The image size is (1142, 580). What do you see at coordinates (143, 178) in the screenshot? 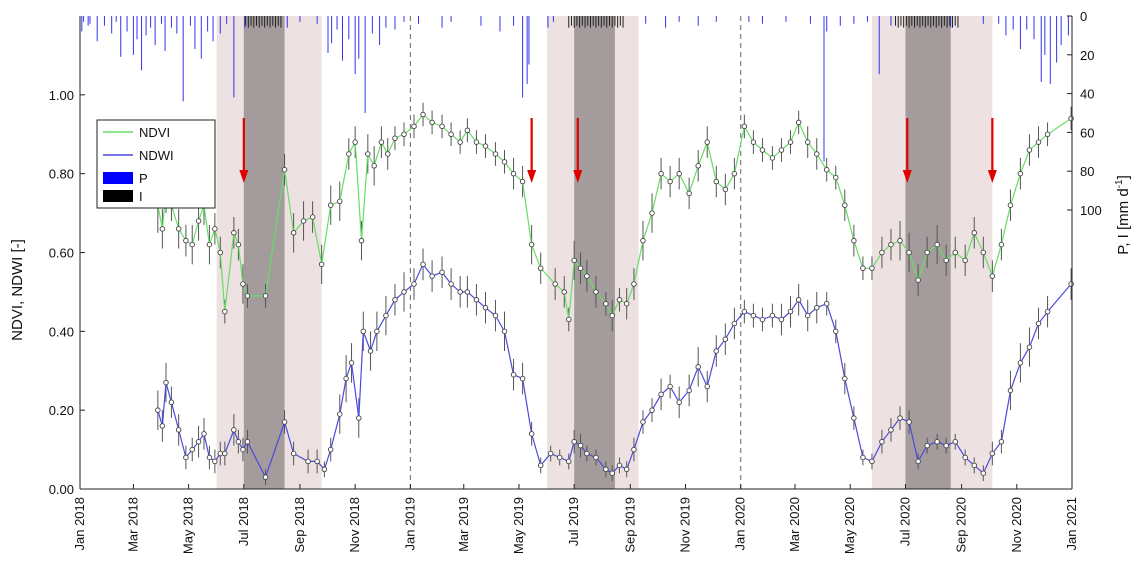
I see `legend-label-p: P` at bounding box center [143, 178].